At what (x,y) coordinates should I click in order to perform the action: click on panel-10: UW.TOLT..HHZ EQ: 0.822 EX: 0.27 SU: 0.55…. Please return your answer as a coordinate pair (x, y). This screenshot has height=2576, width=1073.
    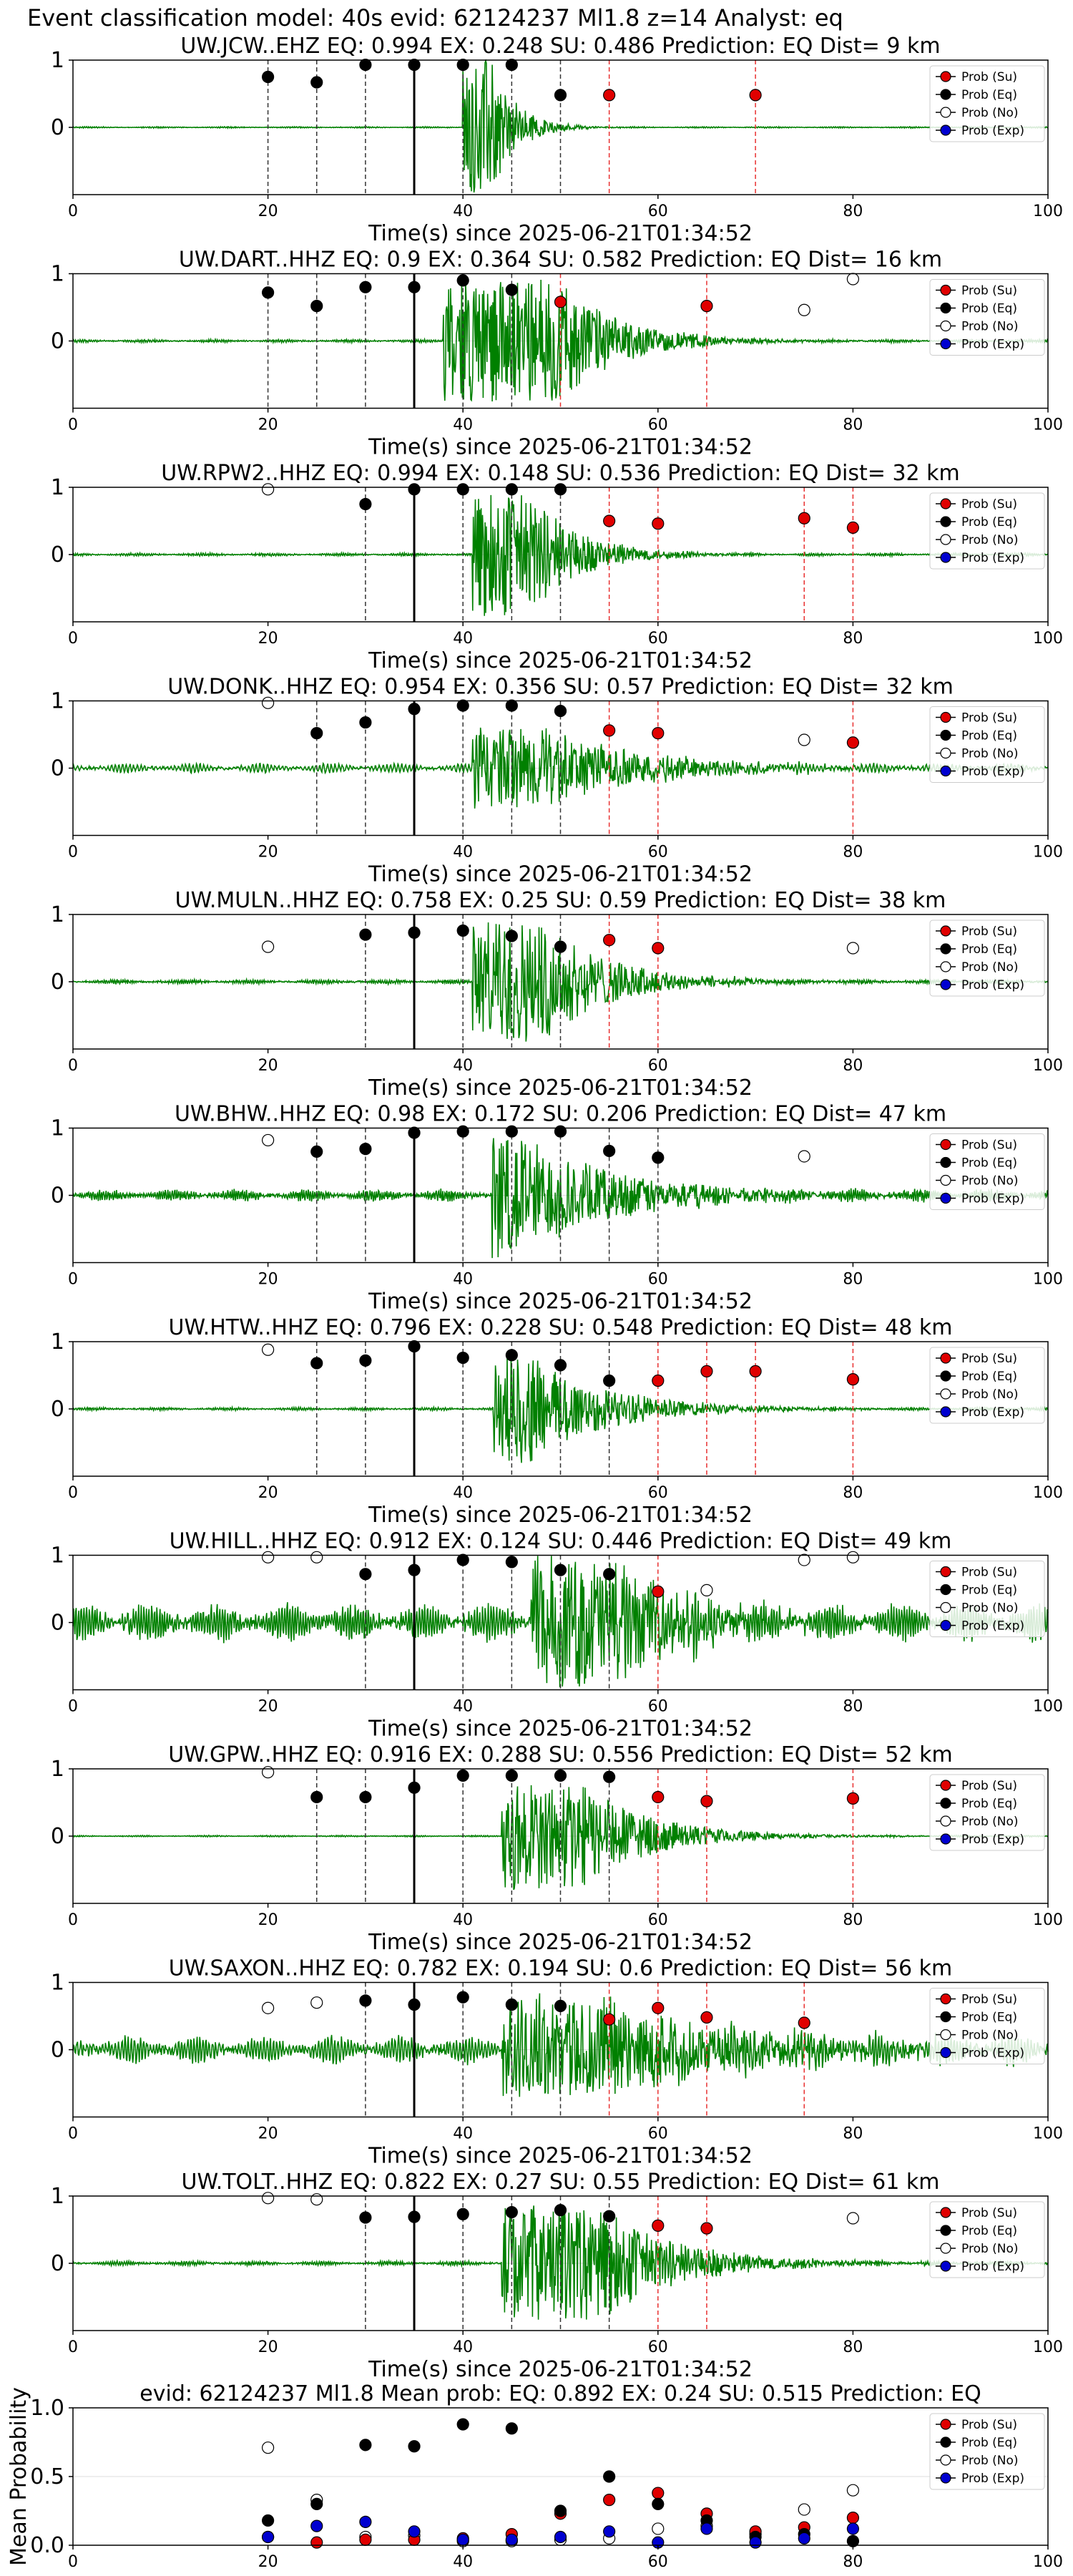
    Looking at the image, I should click on (557, 2276).